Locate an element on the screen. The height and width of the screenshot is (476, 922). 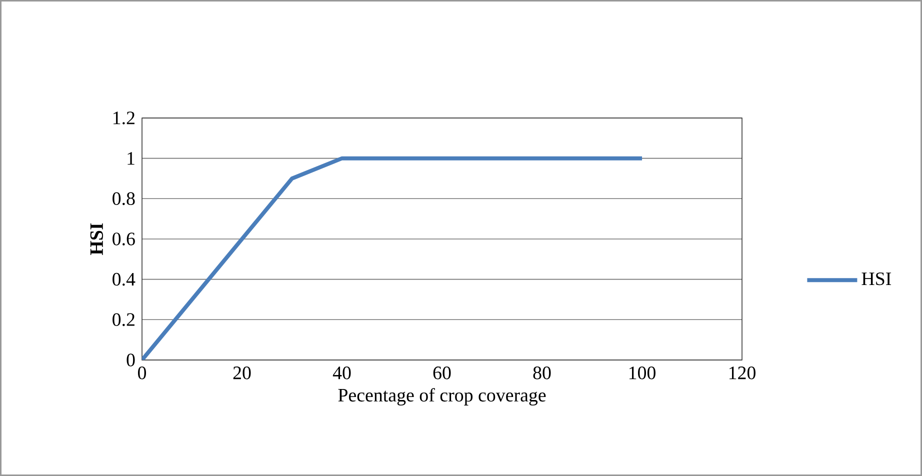
y-tick-label: 0.8 is located at coordinates (123, 199).